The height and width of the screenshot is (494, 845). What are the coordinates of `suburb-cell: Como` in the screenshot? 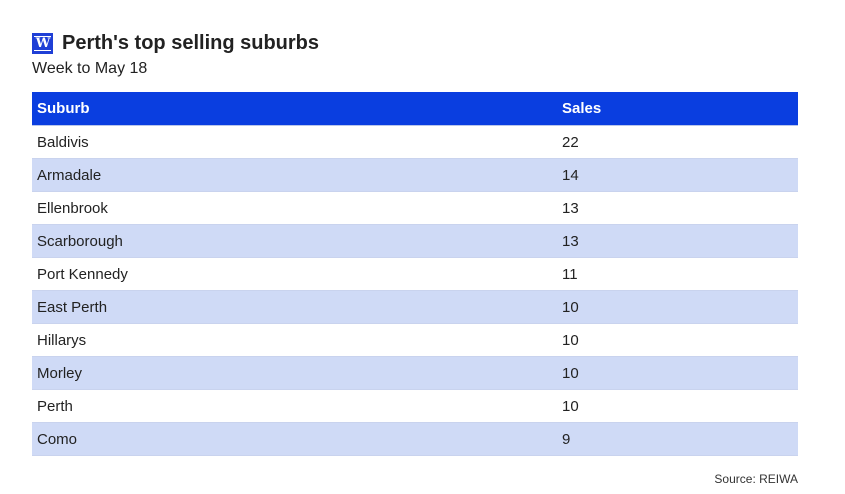 It's located at (294, 439).